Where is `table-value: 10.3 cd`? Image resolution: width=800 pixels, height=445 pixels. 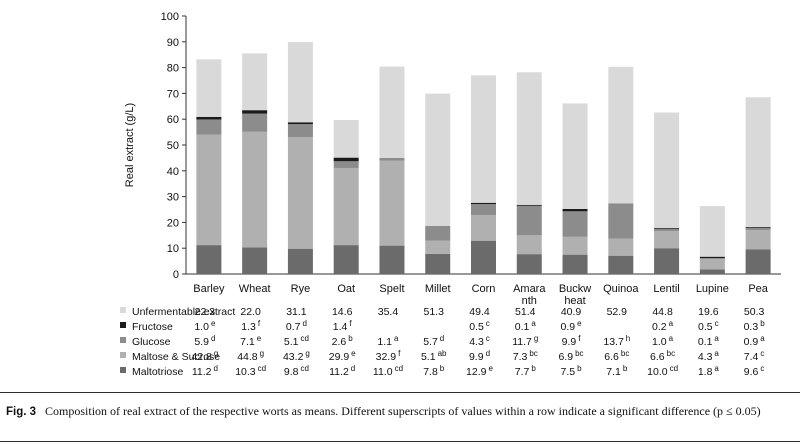
table-value: 10.3 cd is located at coordinates (250, 371).